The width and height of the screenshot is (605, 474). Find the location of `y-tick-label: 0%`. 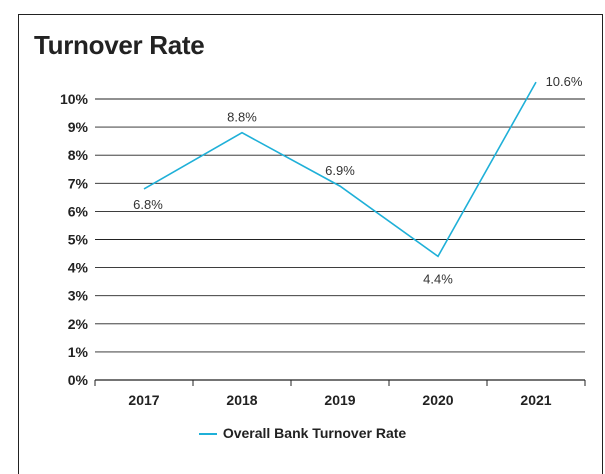

y-tick-label: 0% is located at coordinates (78, 380).